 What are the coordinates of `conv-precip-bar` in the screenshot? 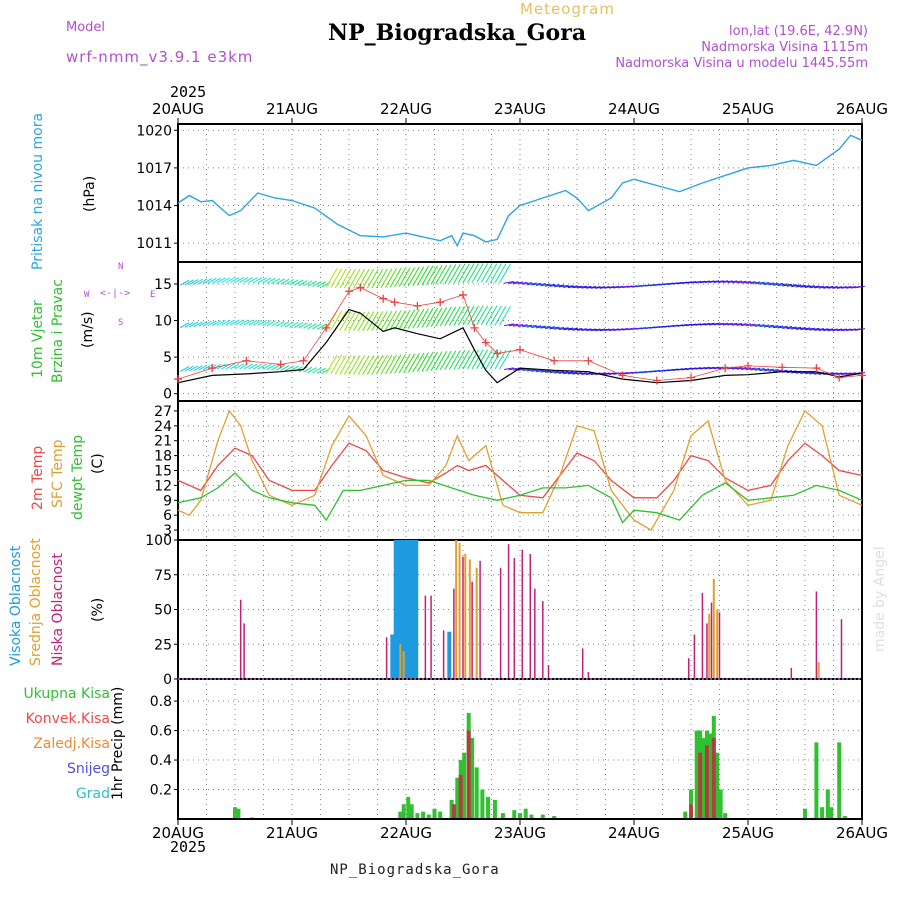 It's located at (713, 777).